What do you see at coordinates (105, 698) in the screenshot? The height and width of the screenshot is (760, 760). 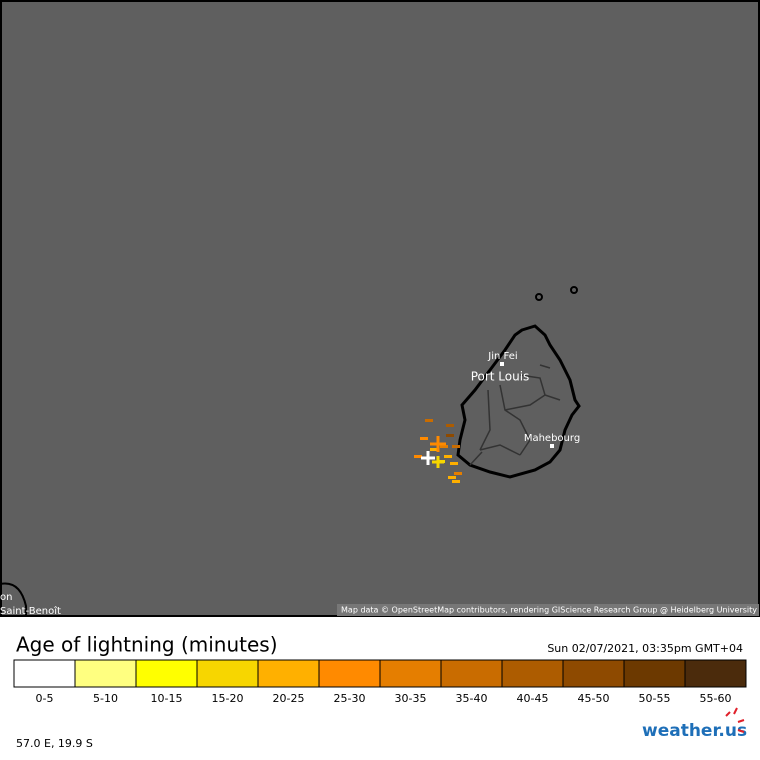 I see `legend-label: 5-10` at bounding box center [105, 698].